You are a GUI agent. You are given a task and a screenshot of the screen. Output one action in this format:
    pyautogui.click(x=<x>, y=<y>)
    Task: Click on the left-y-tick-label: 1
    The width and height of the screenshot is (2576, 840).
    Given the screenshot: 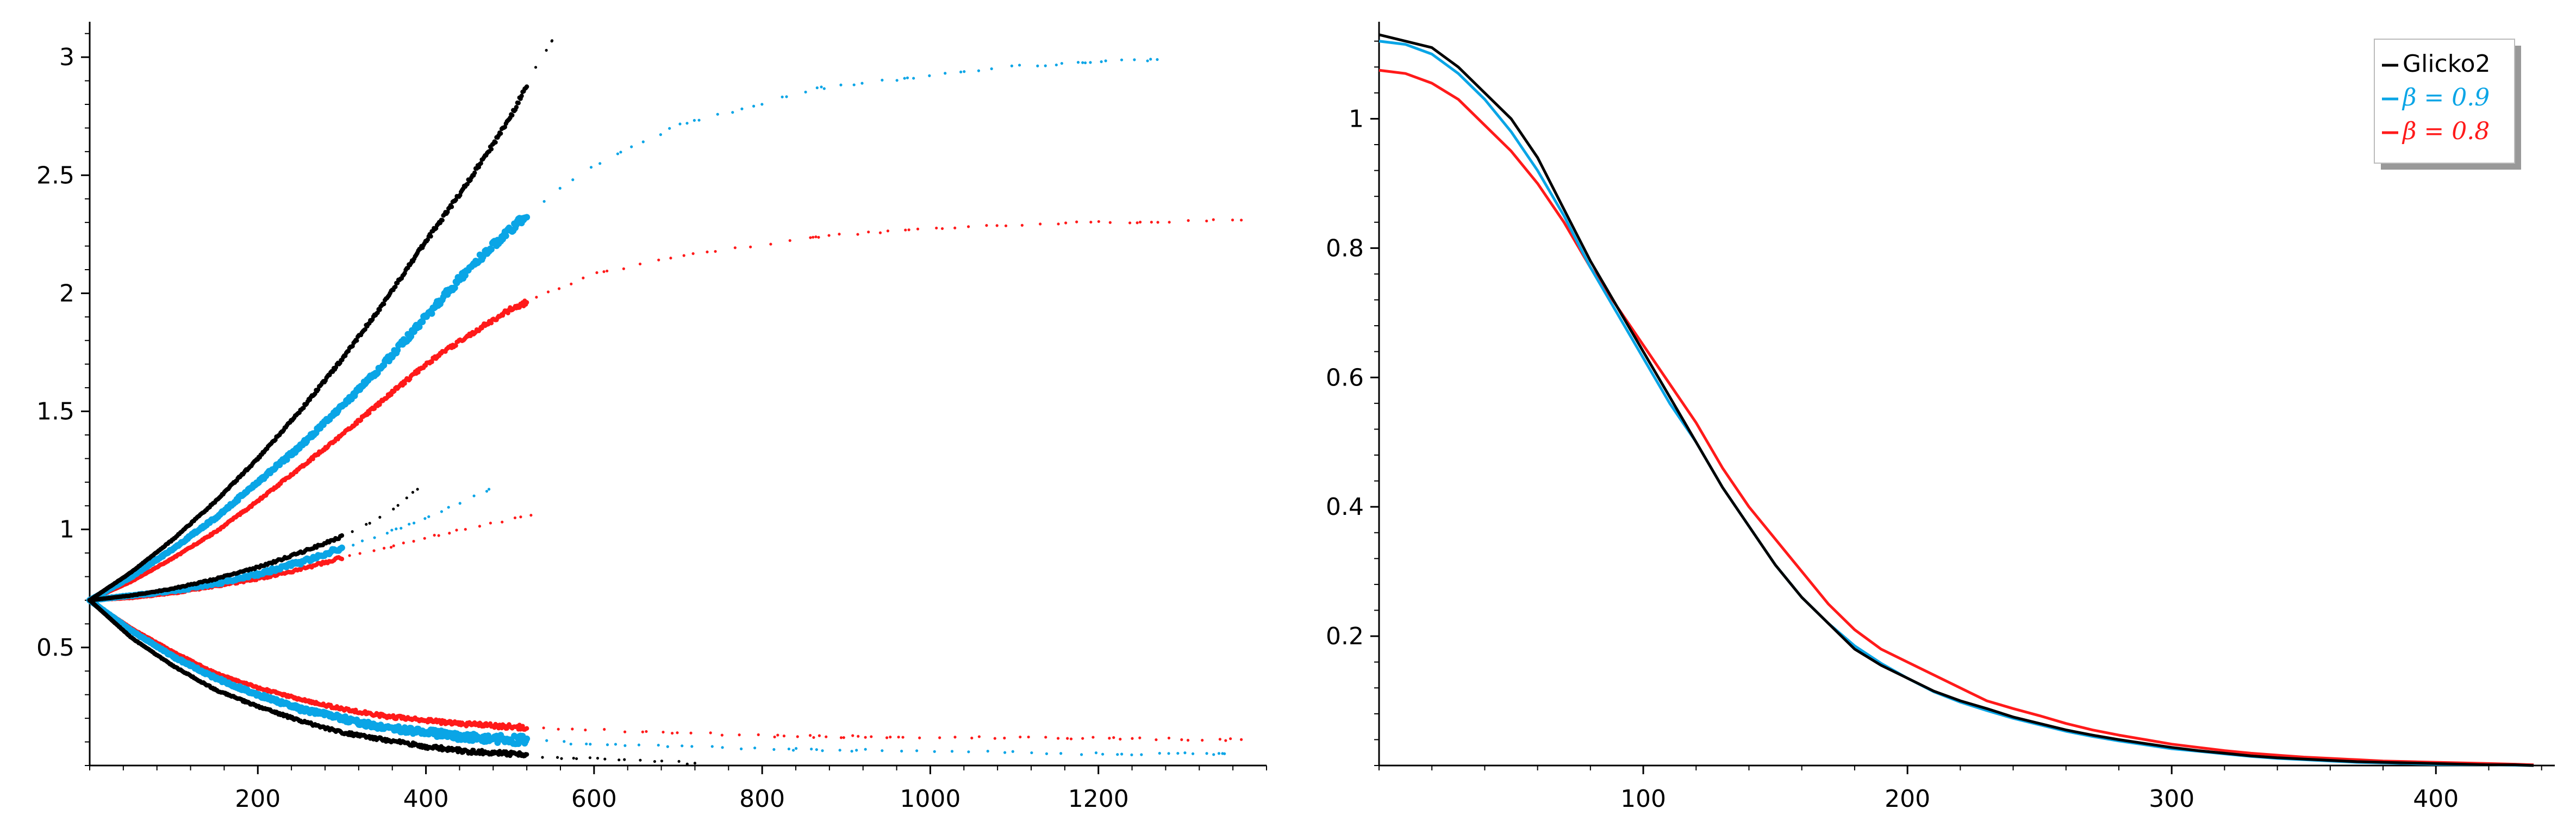 What is the action you would take?
    pyautogui.click(x=67, y=530)
    